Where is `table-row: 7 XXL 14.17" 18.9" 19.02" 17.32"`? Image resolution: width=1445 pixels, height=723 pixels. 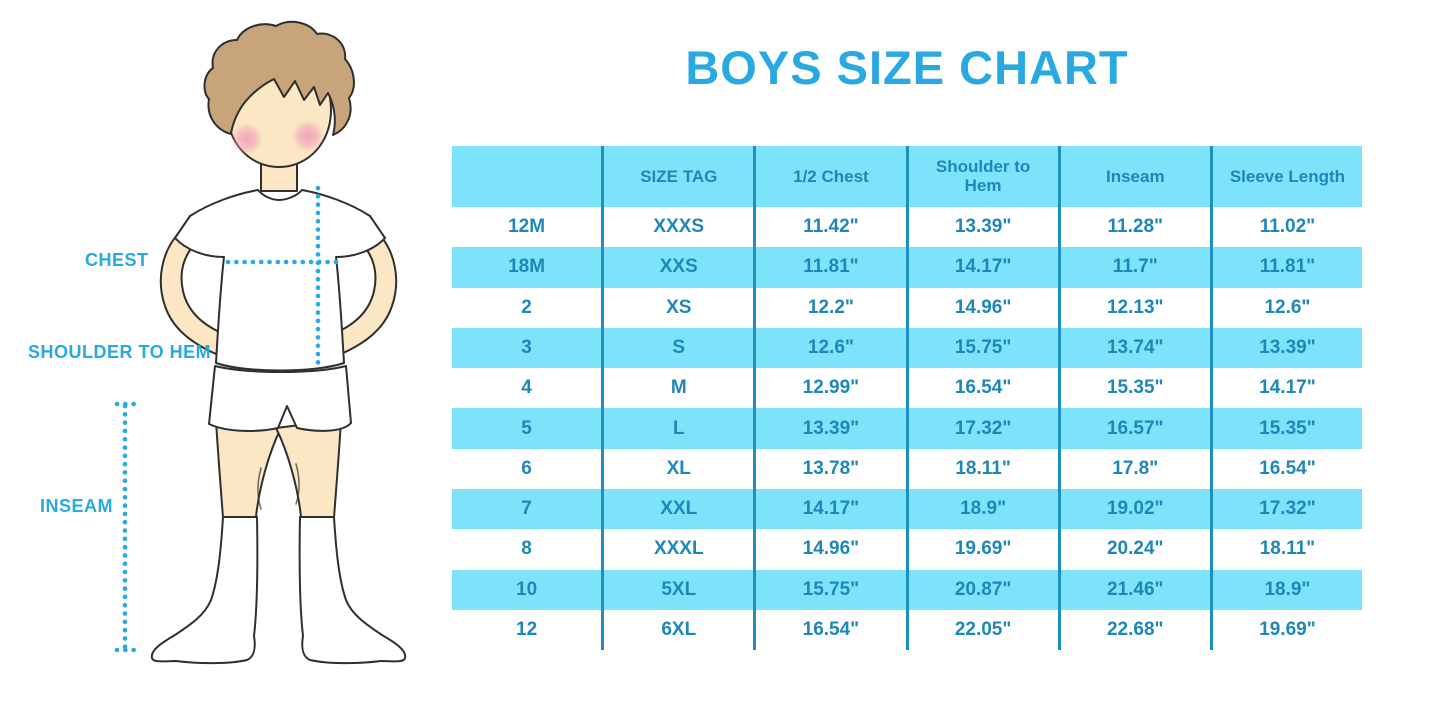 table-row: 7 XXL 14.17" 18.9" 19.02" 17.32" is located at coordinates (907, 509).